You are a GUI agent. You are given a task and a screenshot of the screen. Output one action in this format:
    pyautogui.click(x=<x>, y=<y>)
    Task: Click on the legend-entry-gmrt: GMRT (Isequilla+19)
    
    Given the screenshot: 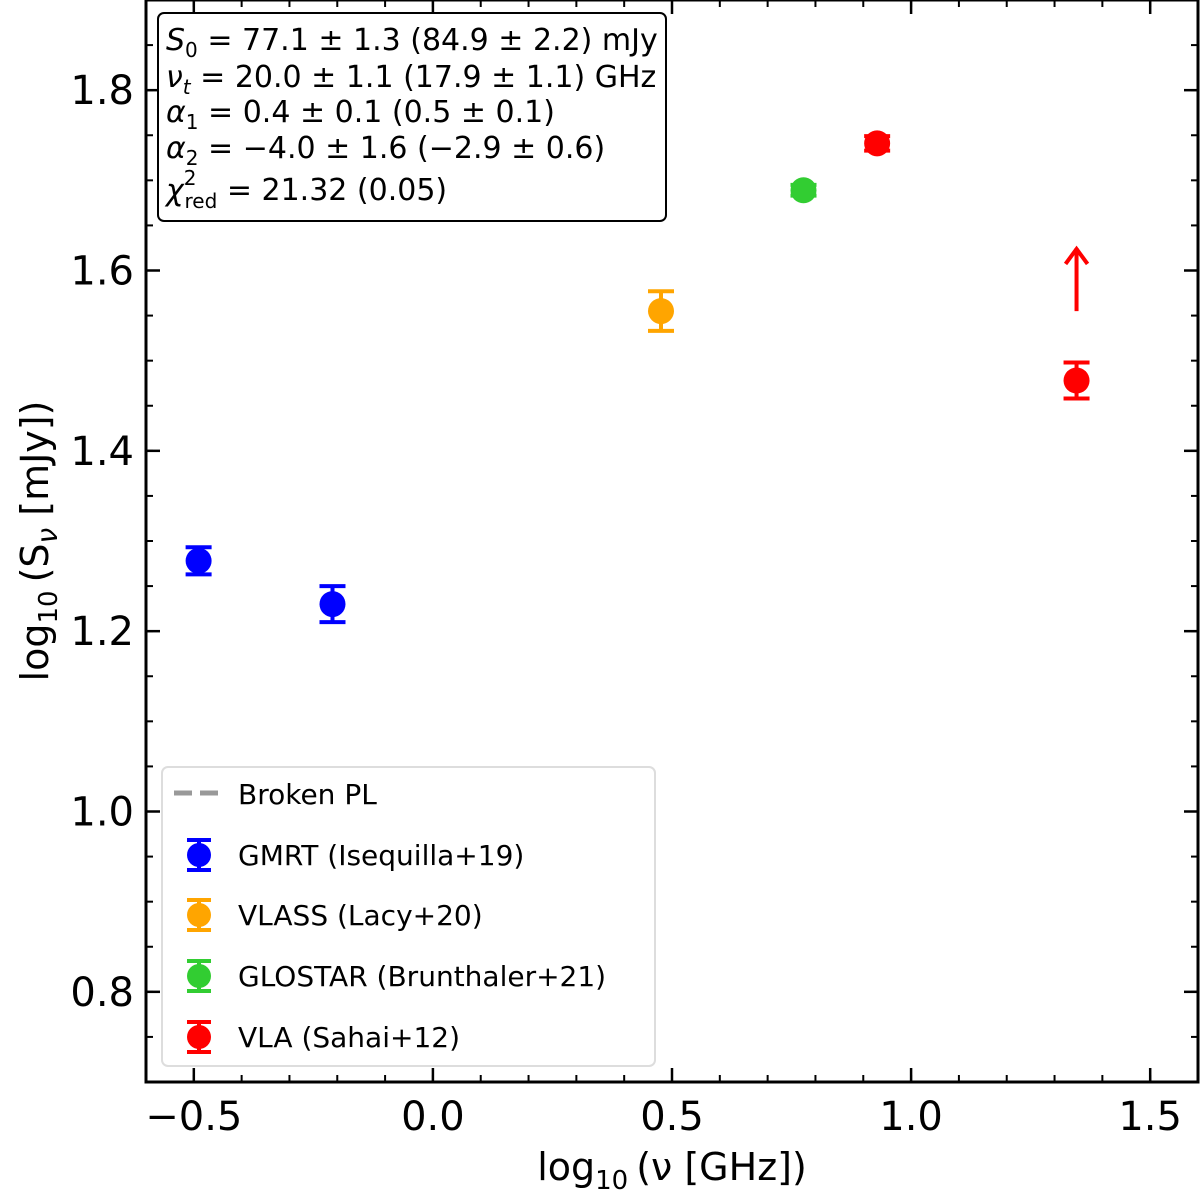 What is the action you would take?
    pyautogui.click(x=355, y=855)
    